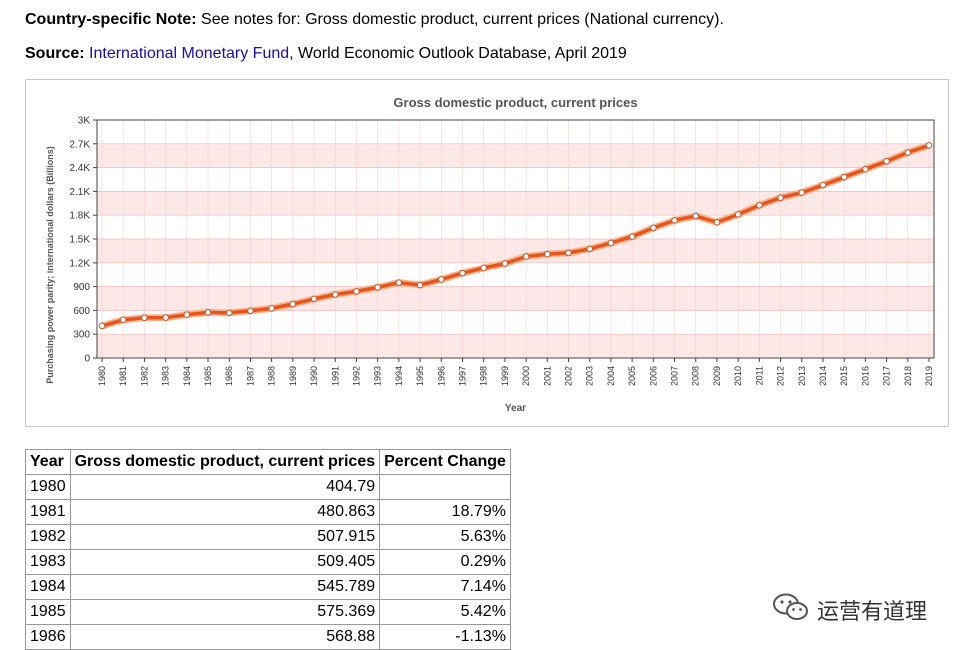 This screenshot has height=650, width=967. What do you see at coordinates (887, 376) in the screenshot?
I see `x-tick-label: 2017` at bounding box center [887, 376].